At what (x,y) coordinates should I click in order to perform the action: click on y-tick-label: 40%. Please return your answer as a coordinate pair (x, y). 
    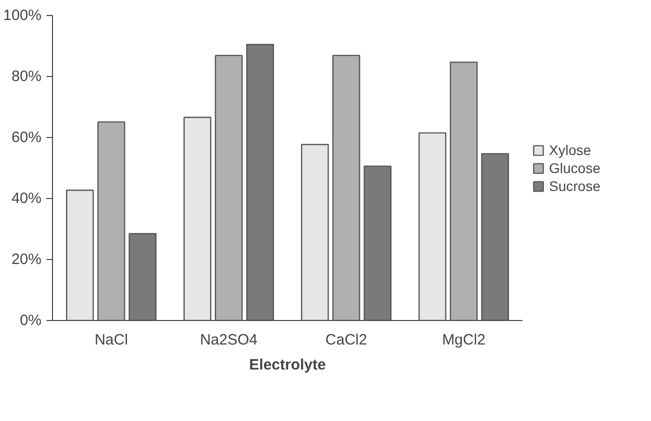
    Looking at the image, I should click on (26, 198).